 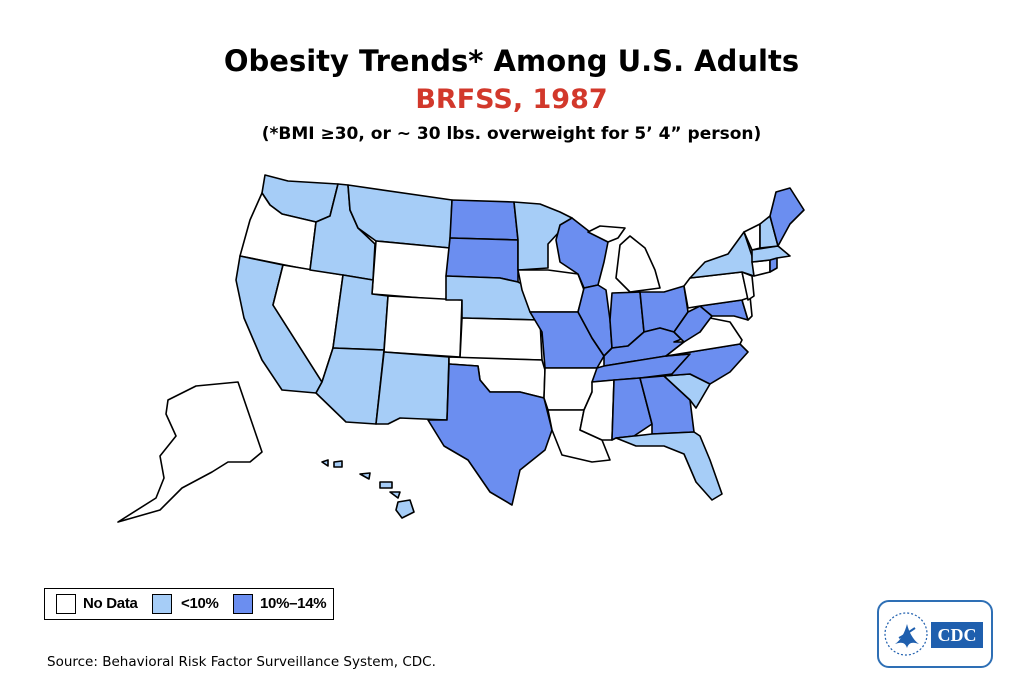 What do you see at coordinates (551, 291) in the screenshot?
I see `state-IA` at bounding box center [551, 291].